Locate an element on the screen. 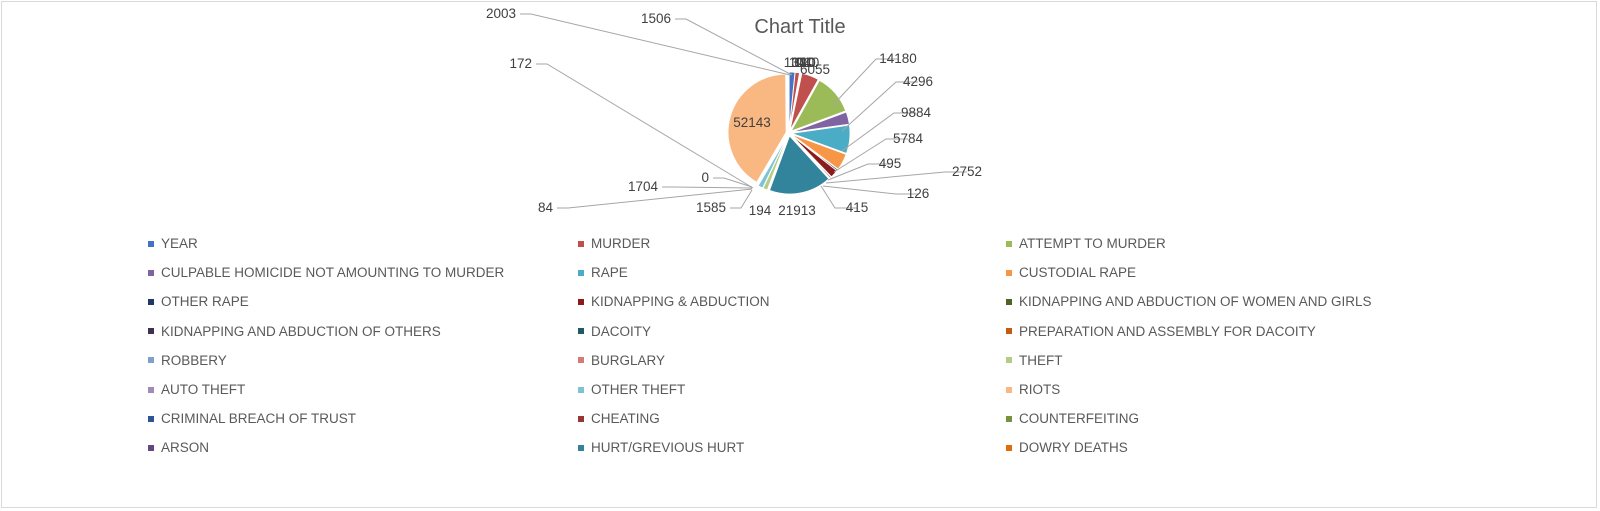 Image resolution: width=1600 pixels, height=511 pixels. data-label: 126 is located at coordinates (918, 193).